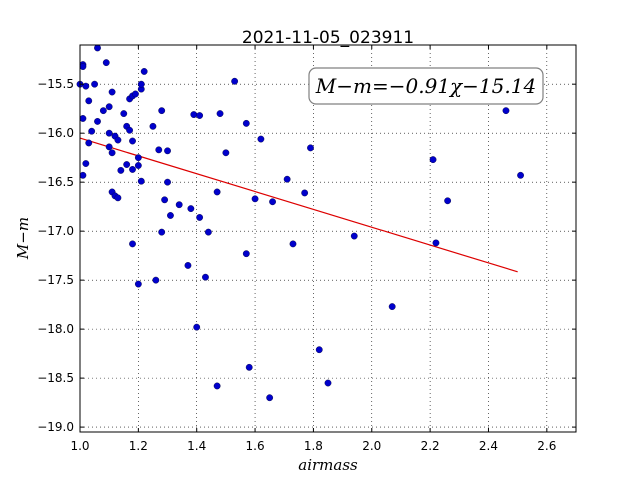  What do you see at coordinates (23, 238) in the screenshot?
I see `y-axis-label: M−m` at bounding box center [23, 238].